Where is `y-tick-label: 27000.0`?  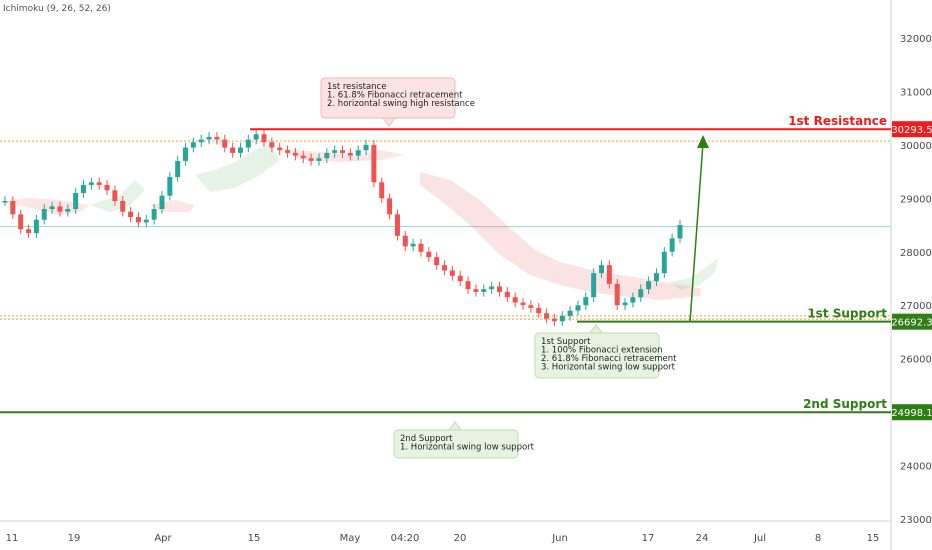 y-tick-label: 27000.0 is located at coordinates (916, 306).